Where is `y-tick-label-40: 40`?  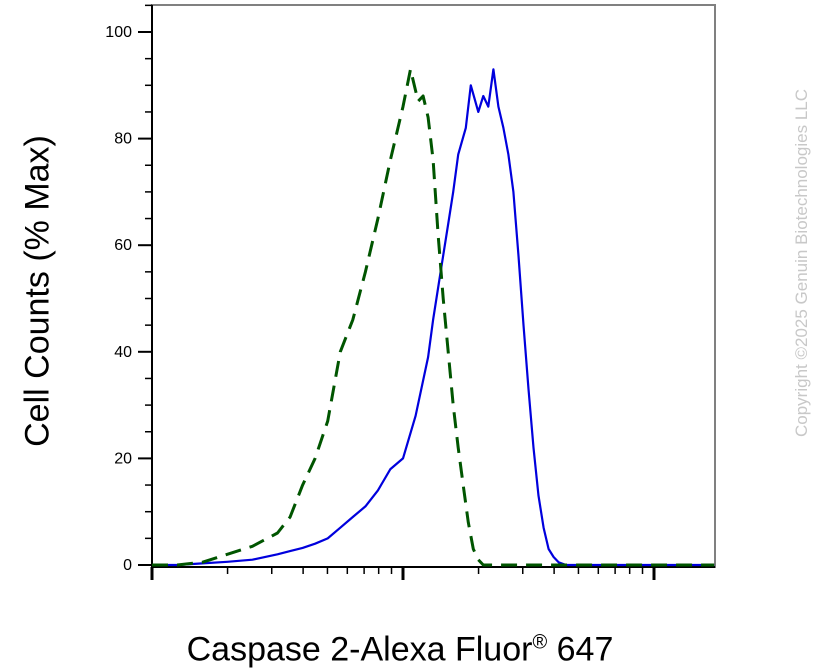 y-tick-label-40: 40 is located at coordinates (123, 352).